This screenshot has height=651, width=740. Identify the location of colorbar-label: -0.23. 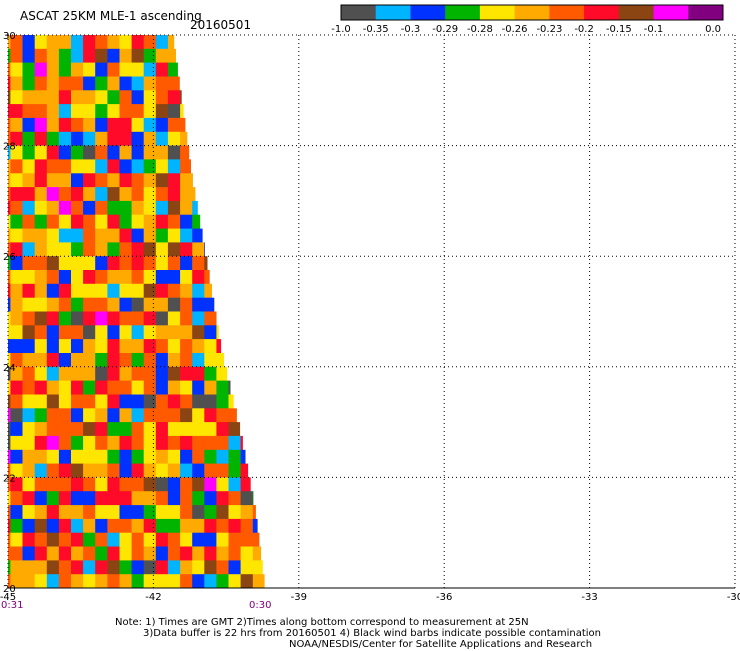
(549, 29).